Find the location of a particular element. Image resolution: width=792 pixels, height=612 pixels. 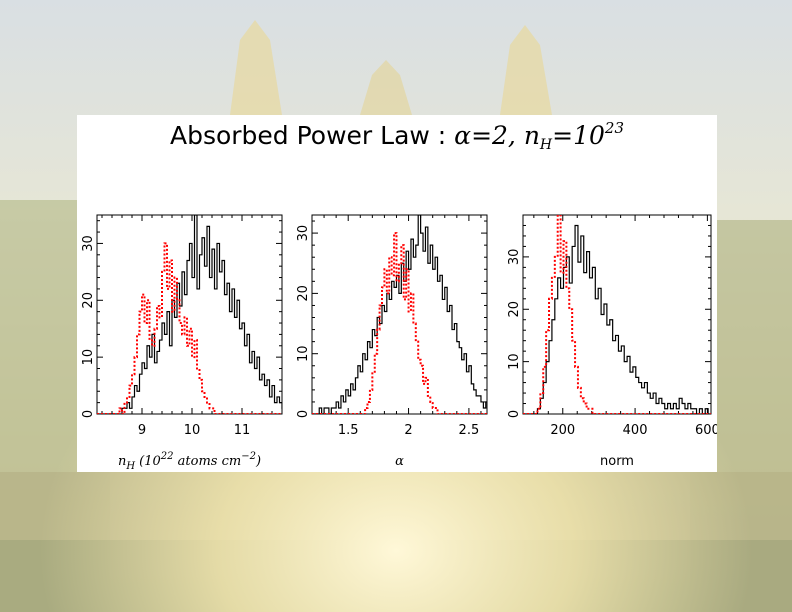

x-tick-label: 400 is located at coordinates (635, 430).